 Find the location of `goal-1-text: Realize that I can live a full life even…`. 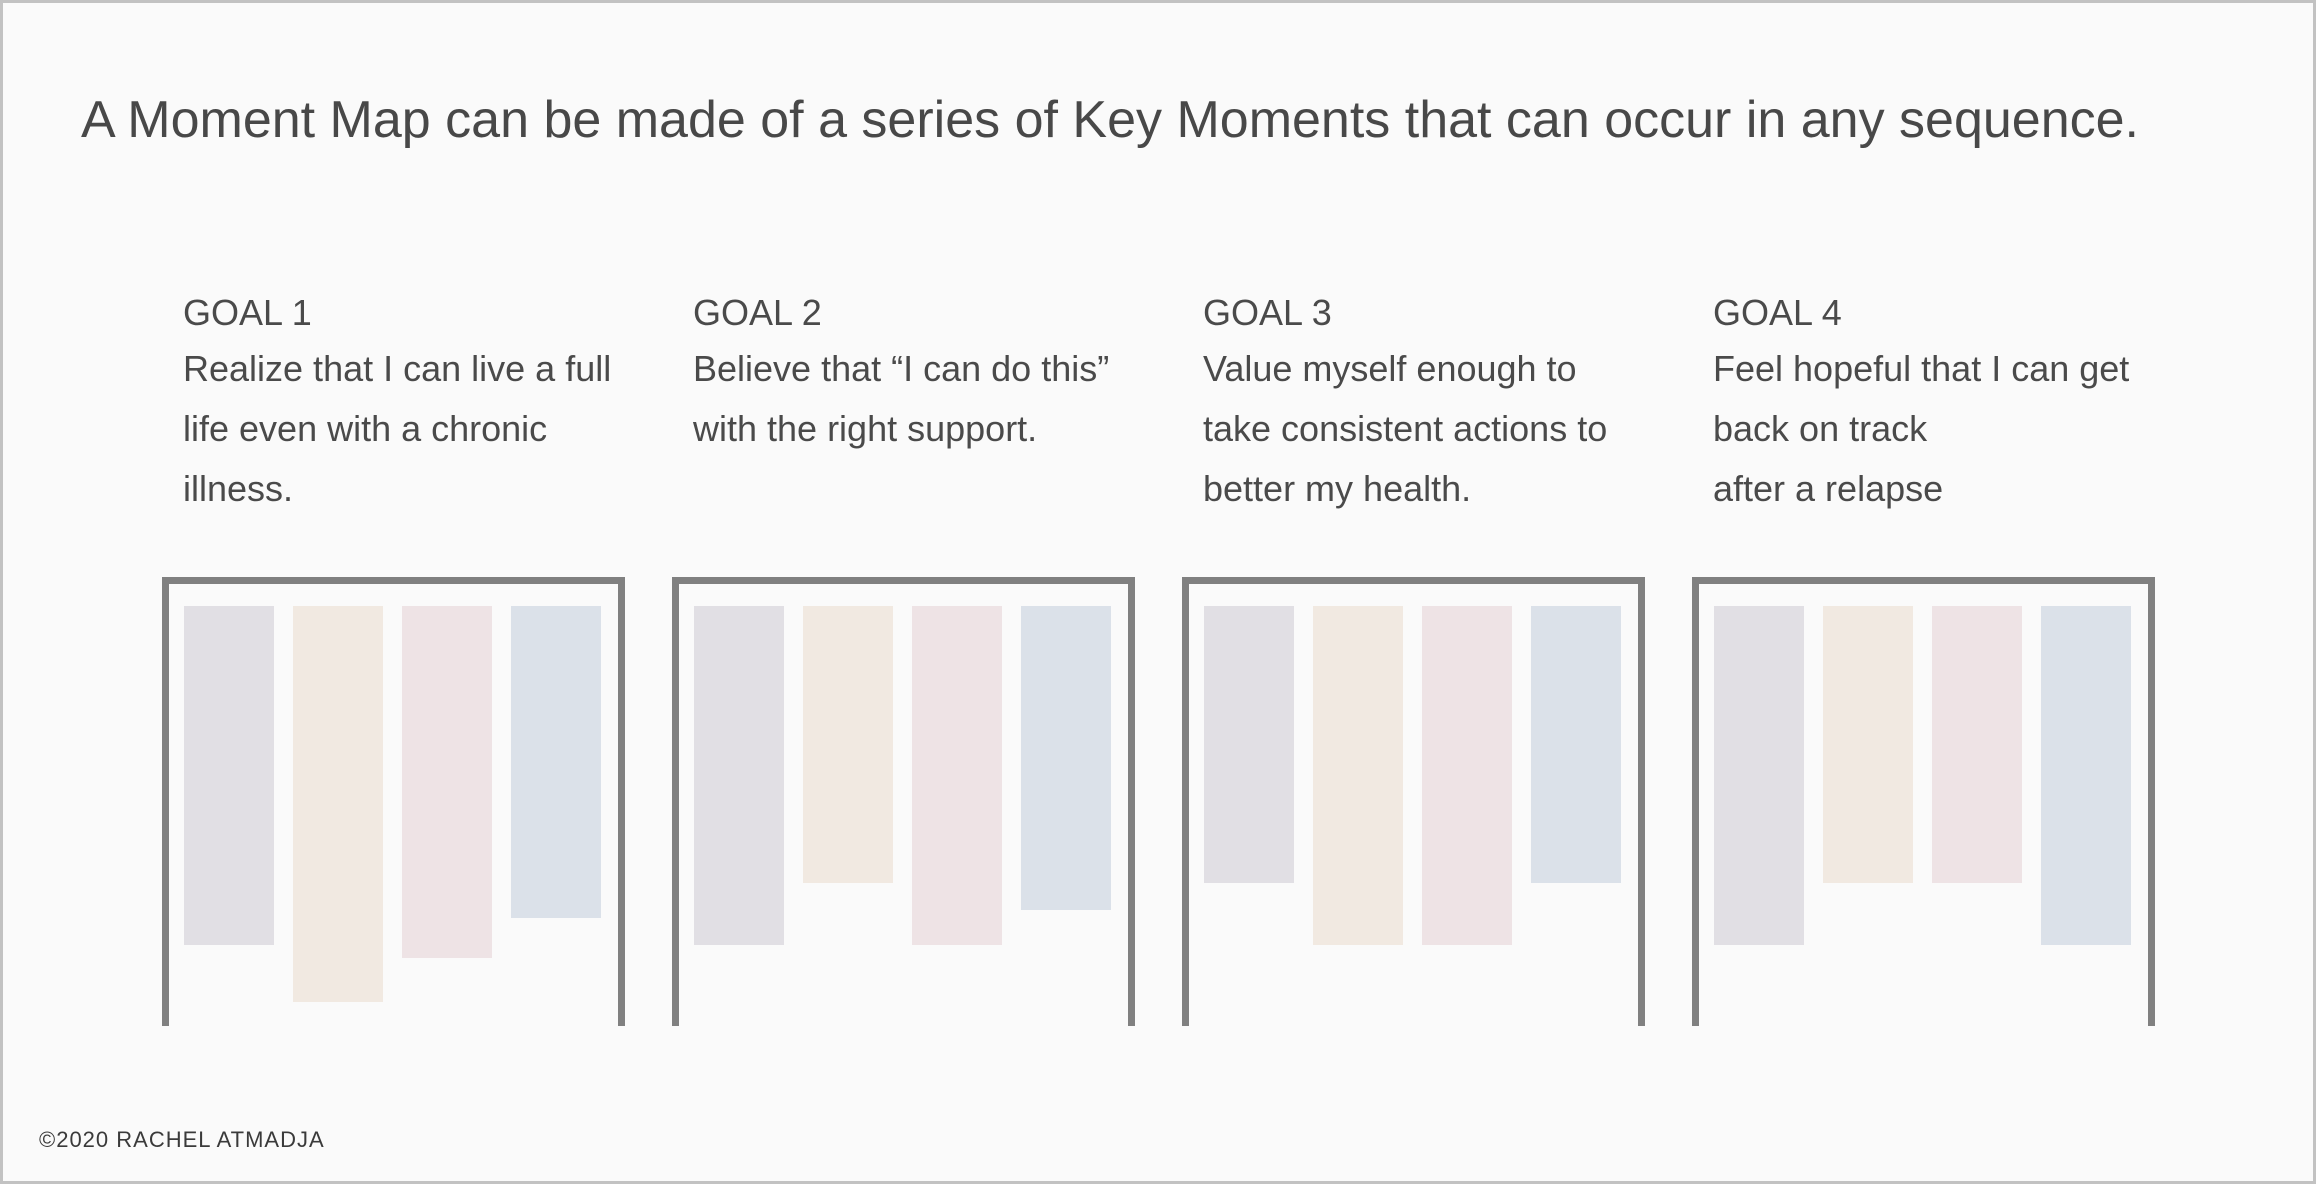

goal-1-text: Realize that I can live a full life even… is located at coordinates (397, 428).